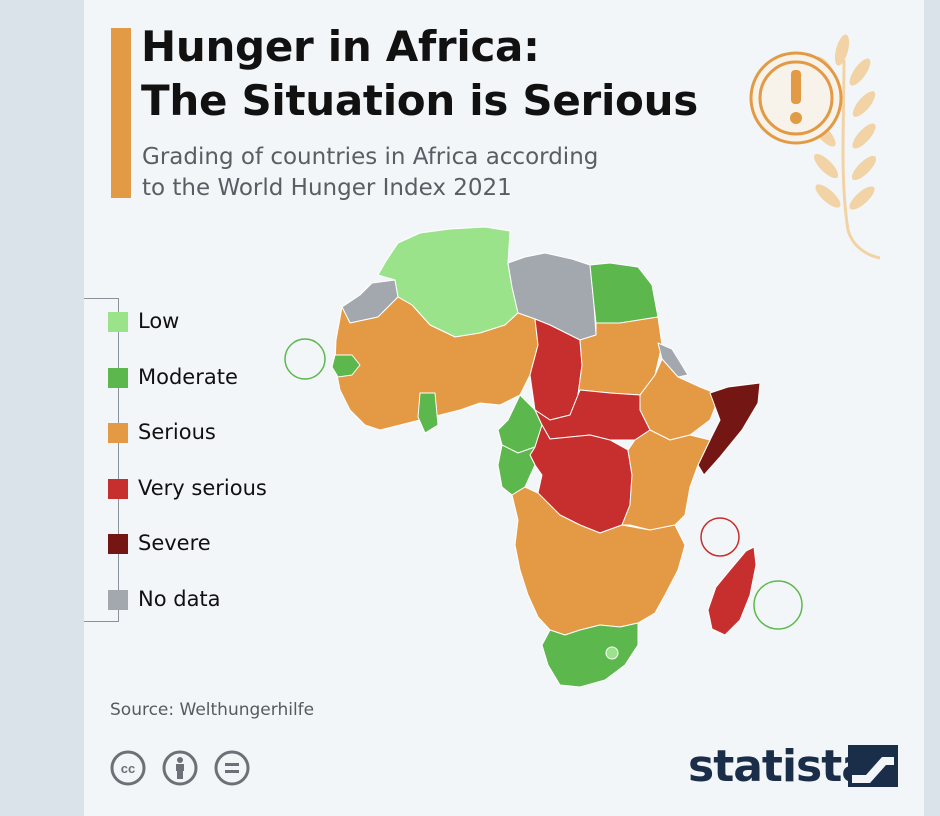 This screenshot has height=816, width=940. I want to click on region-egypt, so click(624, 293).